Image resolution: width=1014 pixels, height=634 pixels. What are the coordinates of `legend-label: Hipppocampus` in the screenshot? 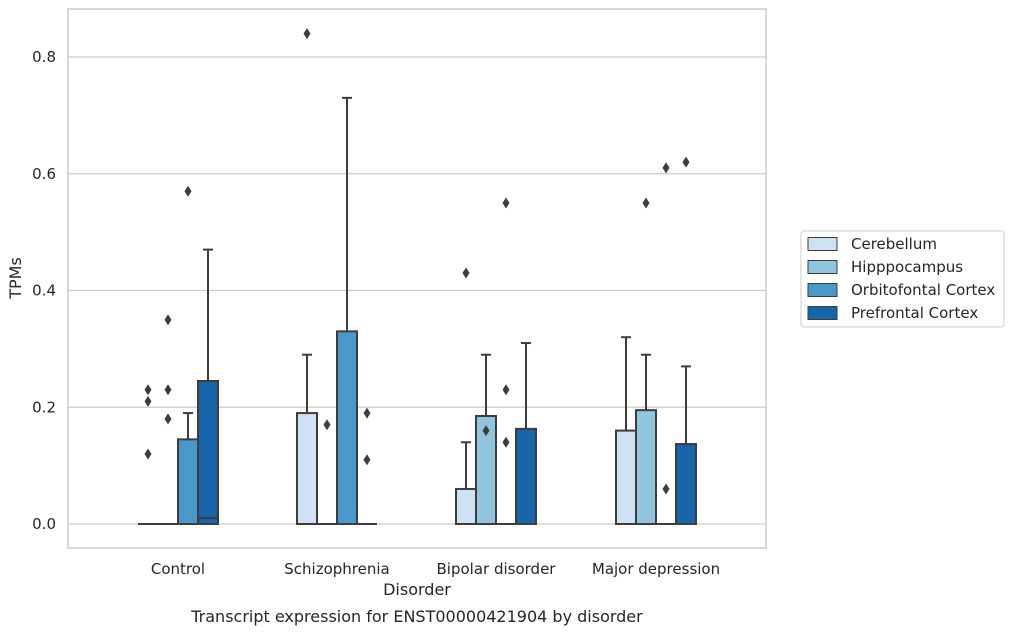 It's located at (907, 267).